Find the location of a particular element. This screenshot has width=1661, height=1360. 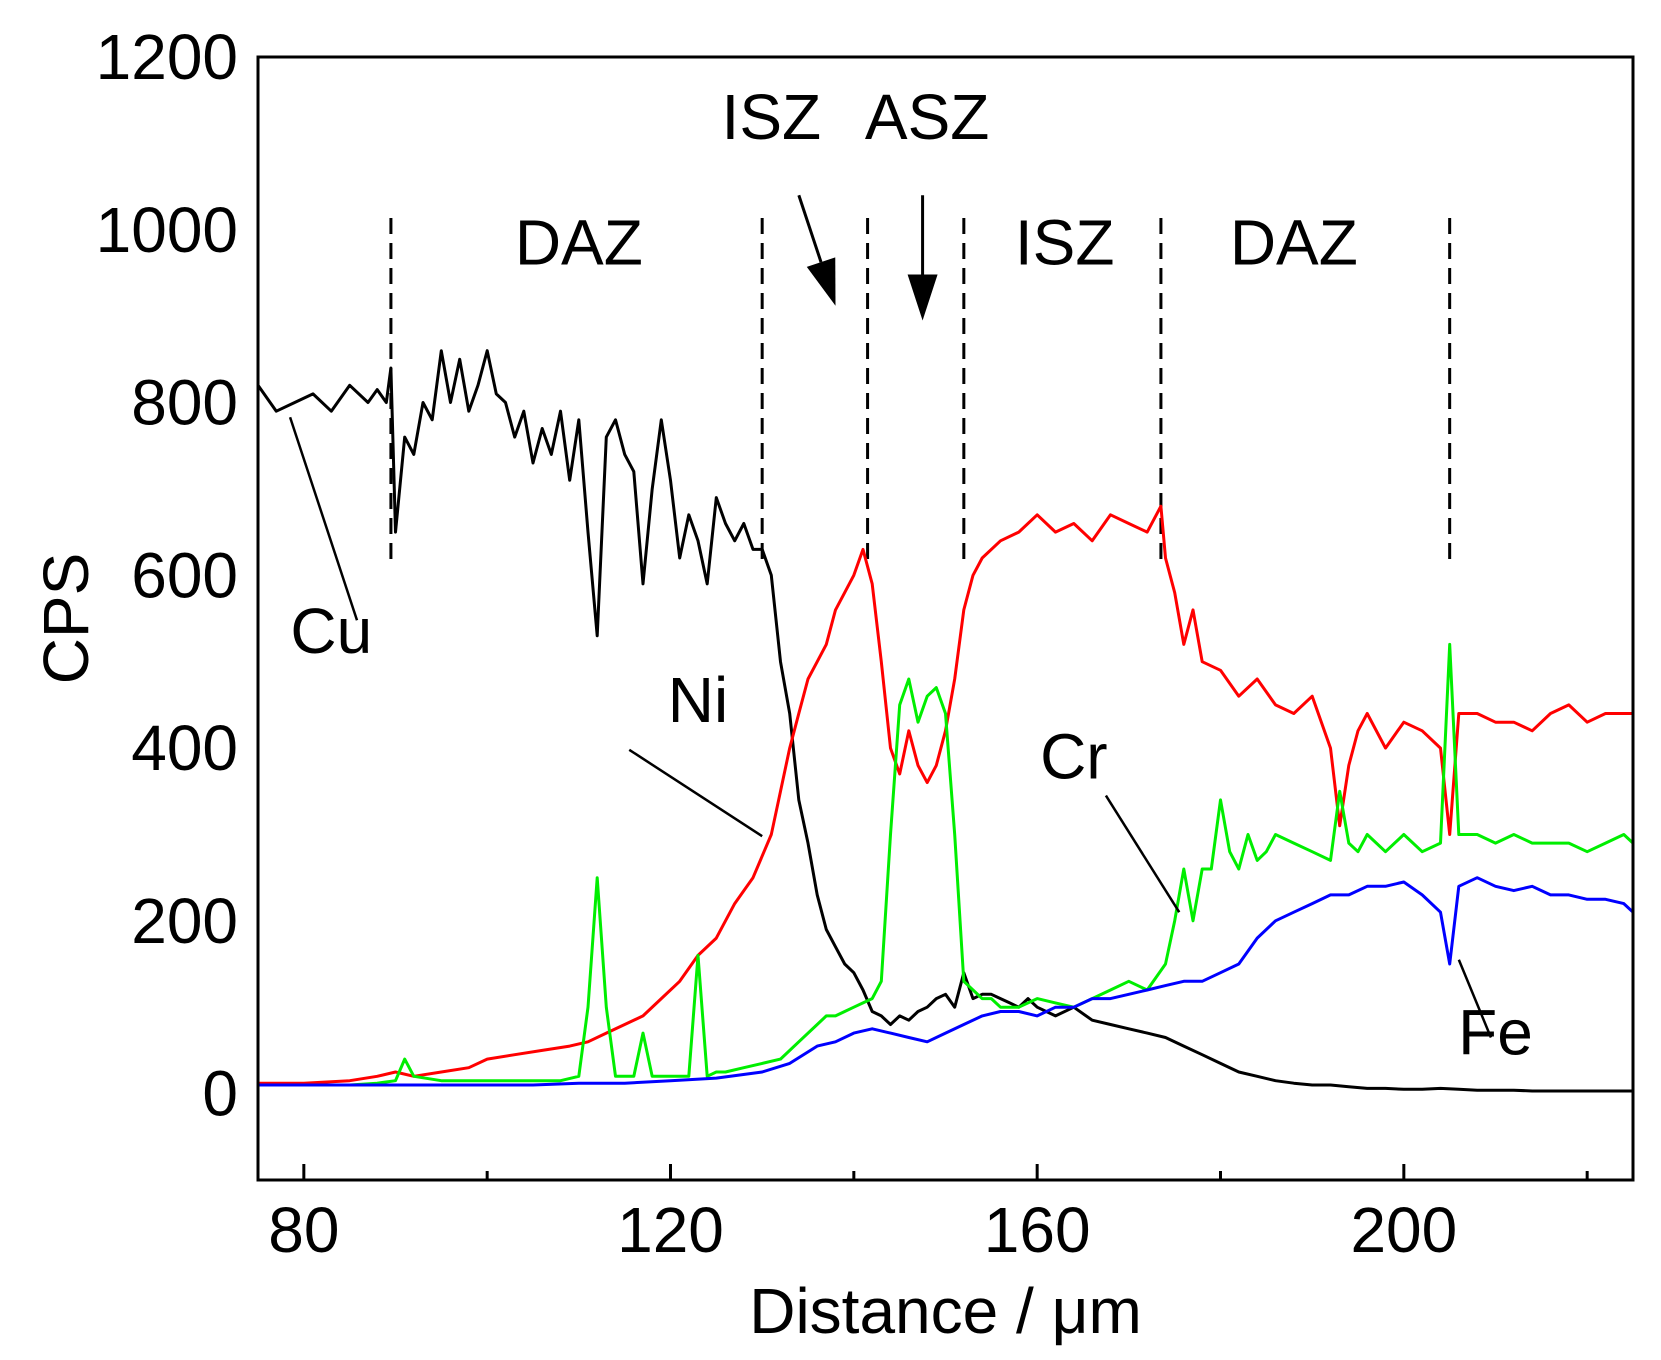

series-label: Ni is located at coordinates (698, 700).